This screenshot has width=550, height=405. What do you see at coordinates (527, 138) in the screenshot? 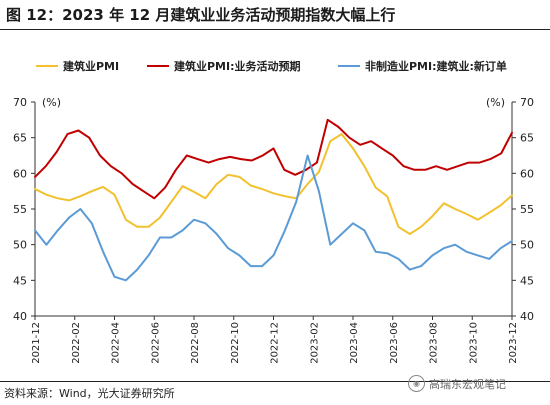
I see `y-tick-label-right: 65` at bounding box center [527, 138].